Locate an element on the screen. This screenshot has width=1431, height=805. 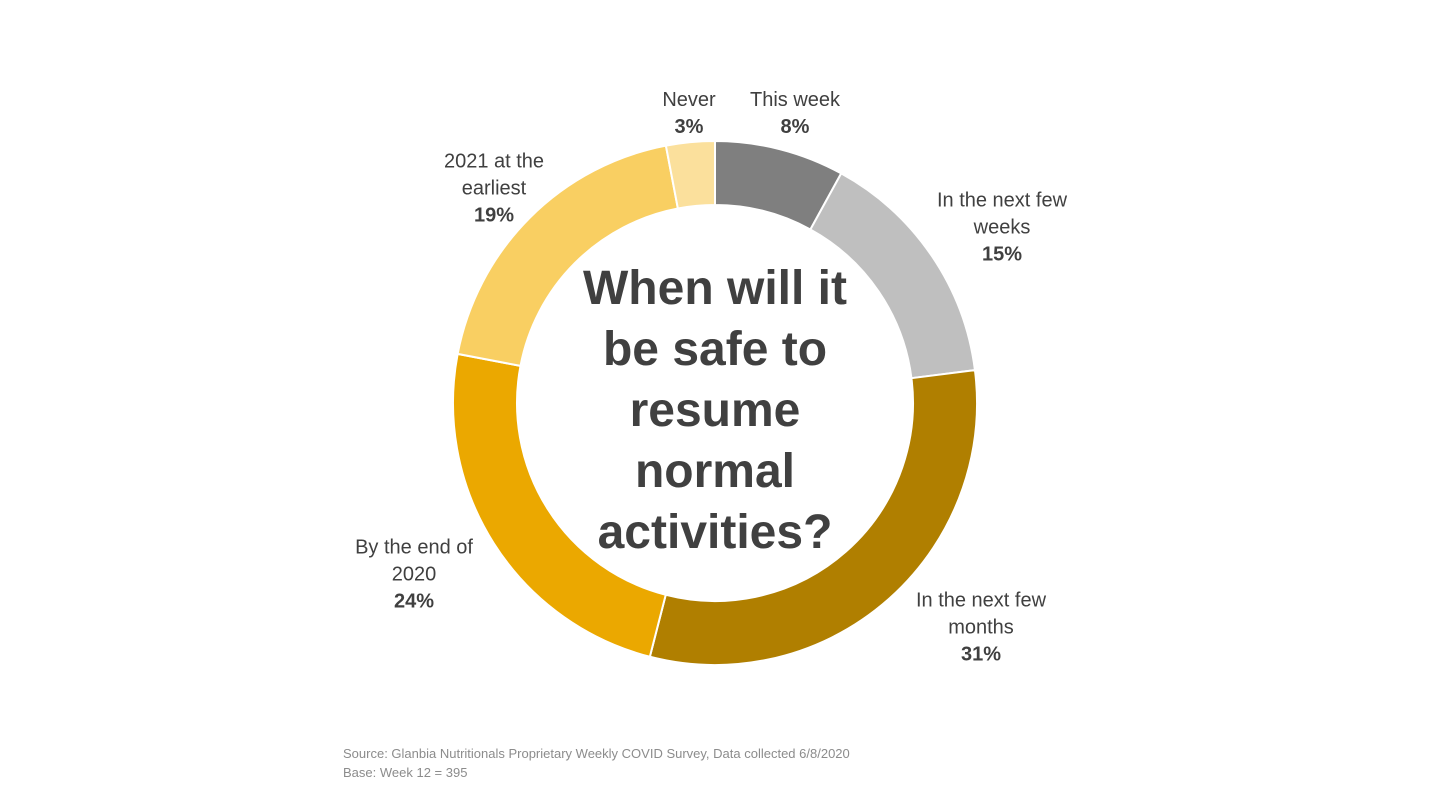
segment-label: By the end of 2020 24% is located at coordinates (414, 575).